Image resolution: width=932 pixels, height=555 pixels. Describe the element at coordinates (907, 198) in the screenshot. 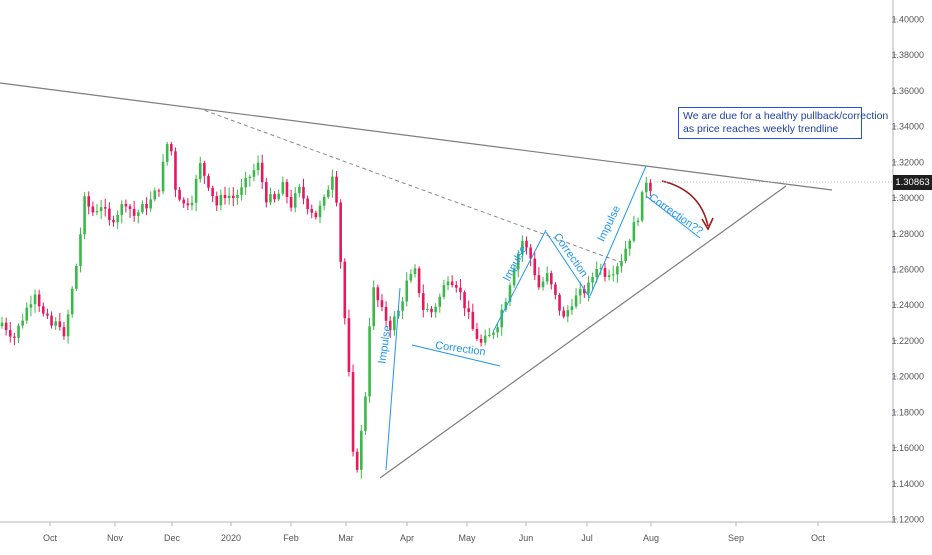

I see `y-tick-label: 1.30000` at that location.